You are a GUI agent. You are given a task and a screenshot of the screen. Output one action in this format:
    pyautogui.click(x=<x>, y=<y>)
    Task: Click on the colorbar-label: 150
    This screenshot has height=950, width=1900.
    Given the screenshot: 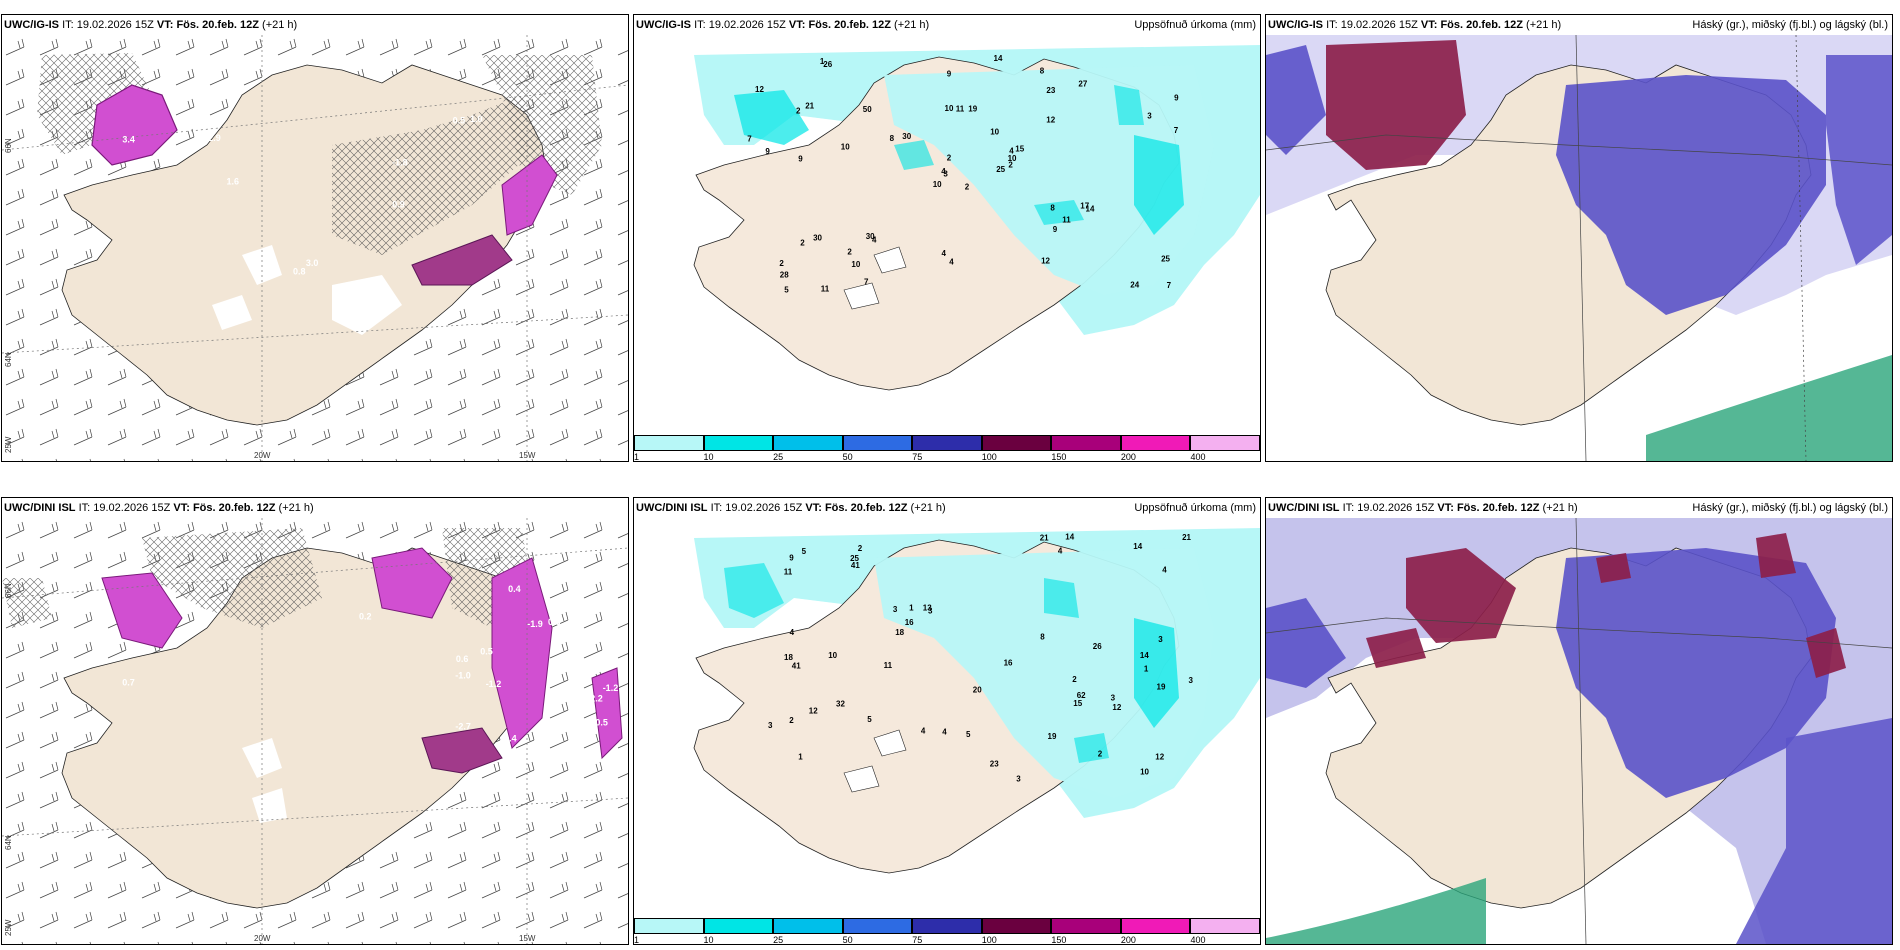 What is the action you would take?
    pyautogui.click(x=1059, y=940)
    